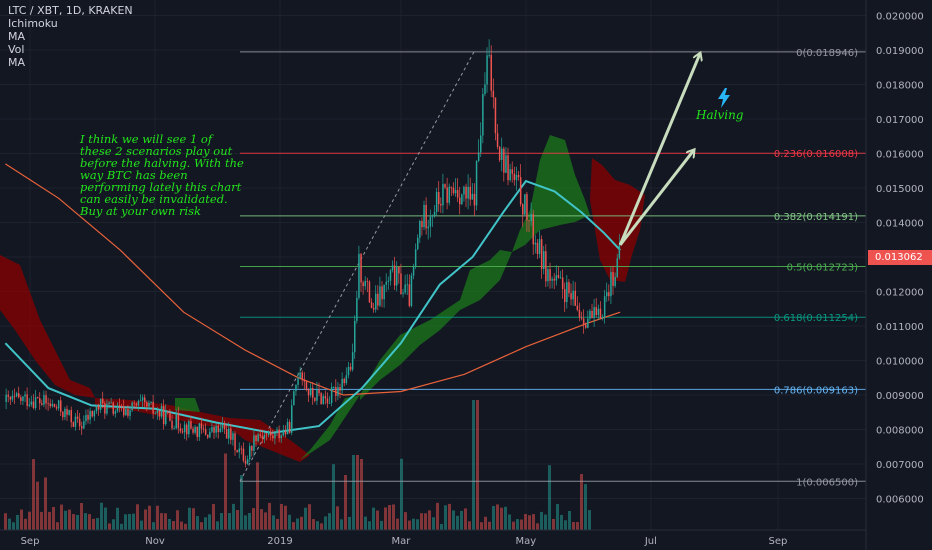  Describe the element at coordinates (70, 10) in the screenshot. I see `symbol-title: LTC / XBT, 1D, KRAKEN` at that location.